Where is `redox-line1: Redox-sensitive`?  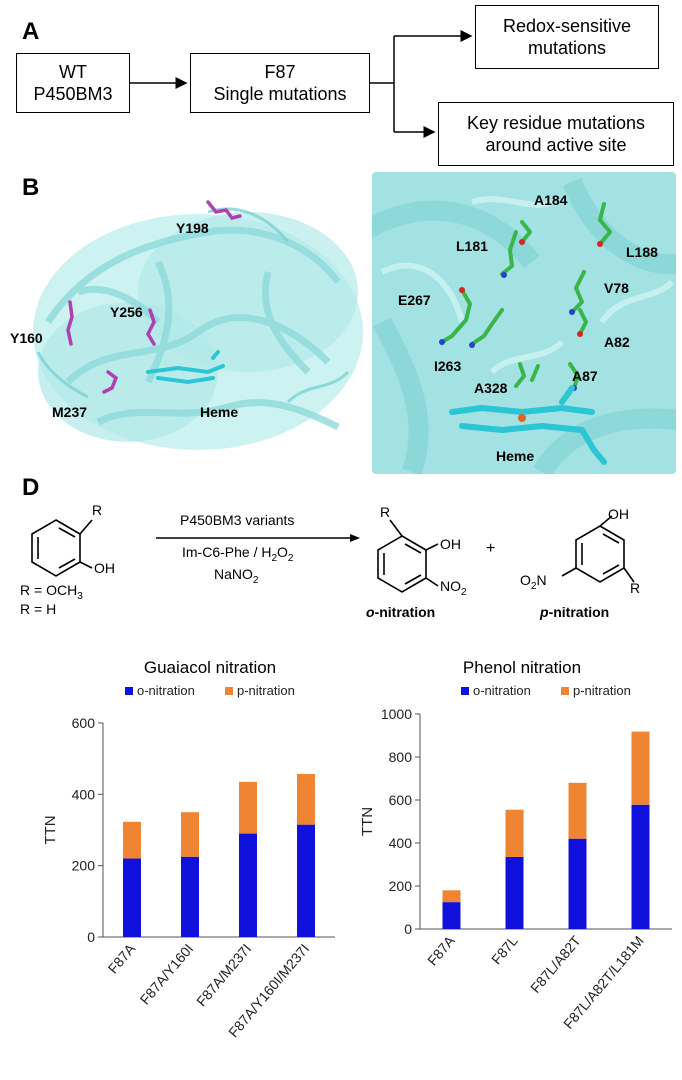
redox-line1: Redox-sensitive is located at coordinates (567, 26).